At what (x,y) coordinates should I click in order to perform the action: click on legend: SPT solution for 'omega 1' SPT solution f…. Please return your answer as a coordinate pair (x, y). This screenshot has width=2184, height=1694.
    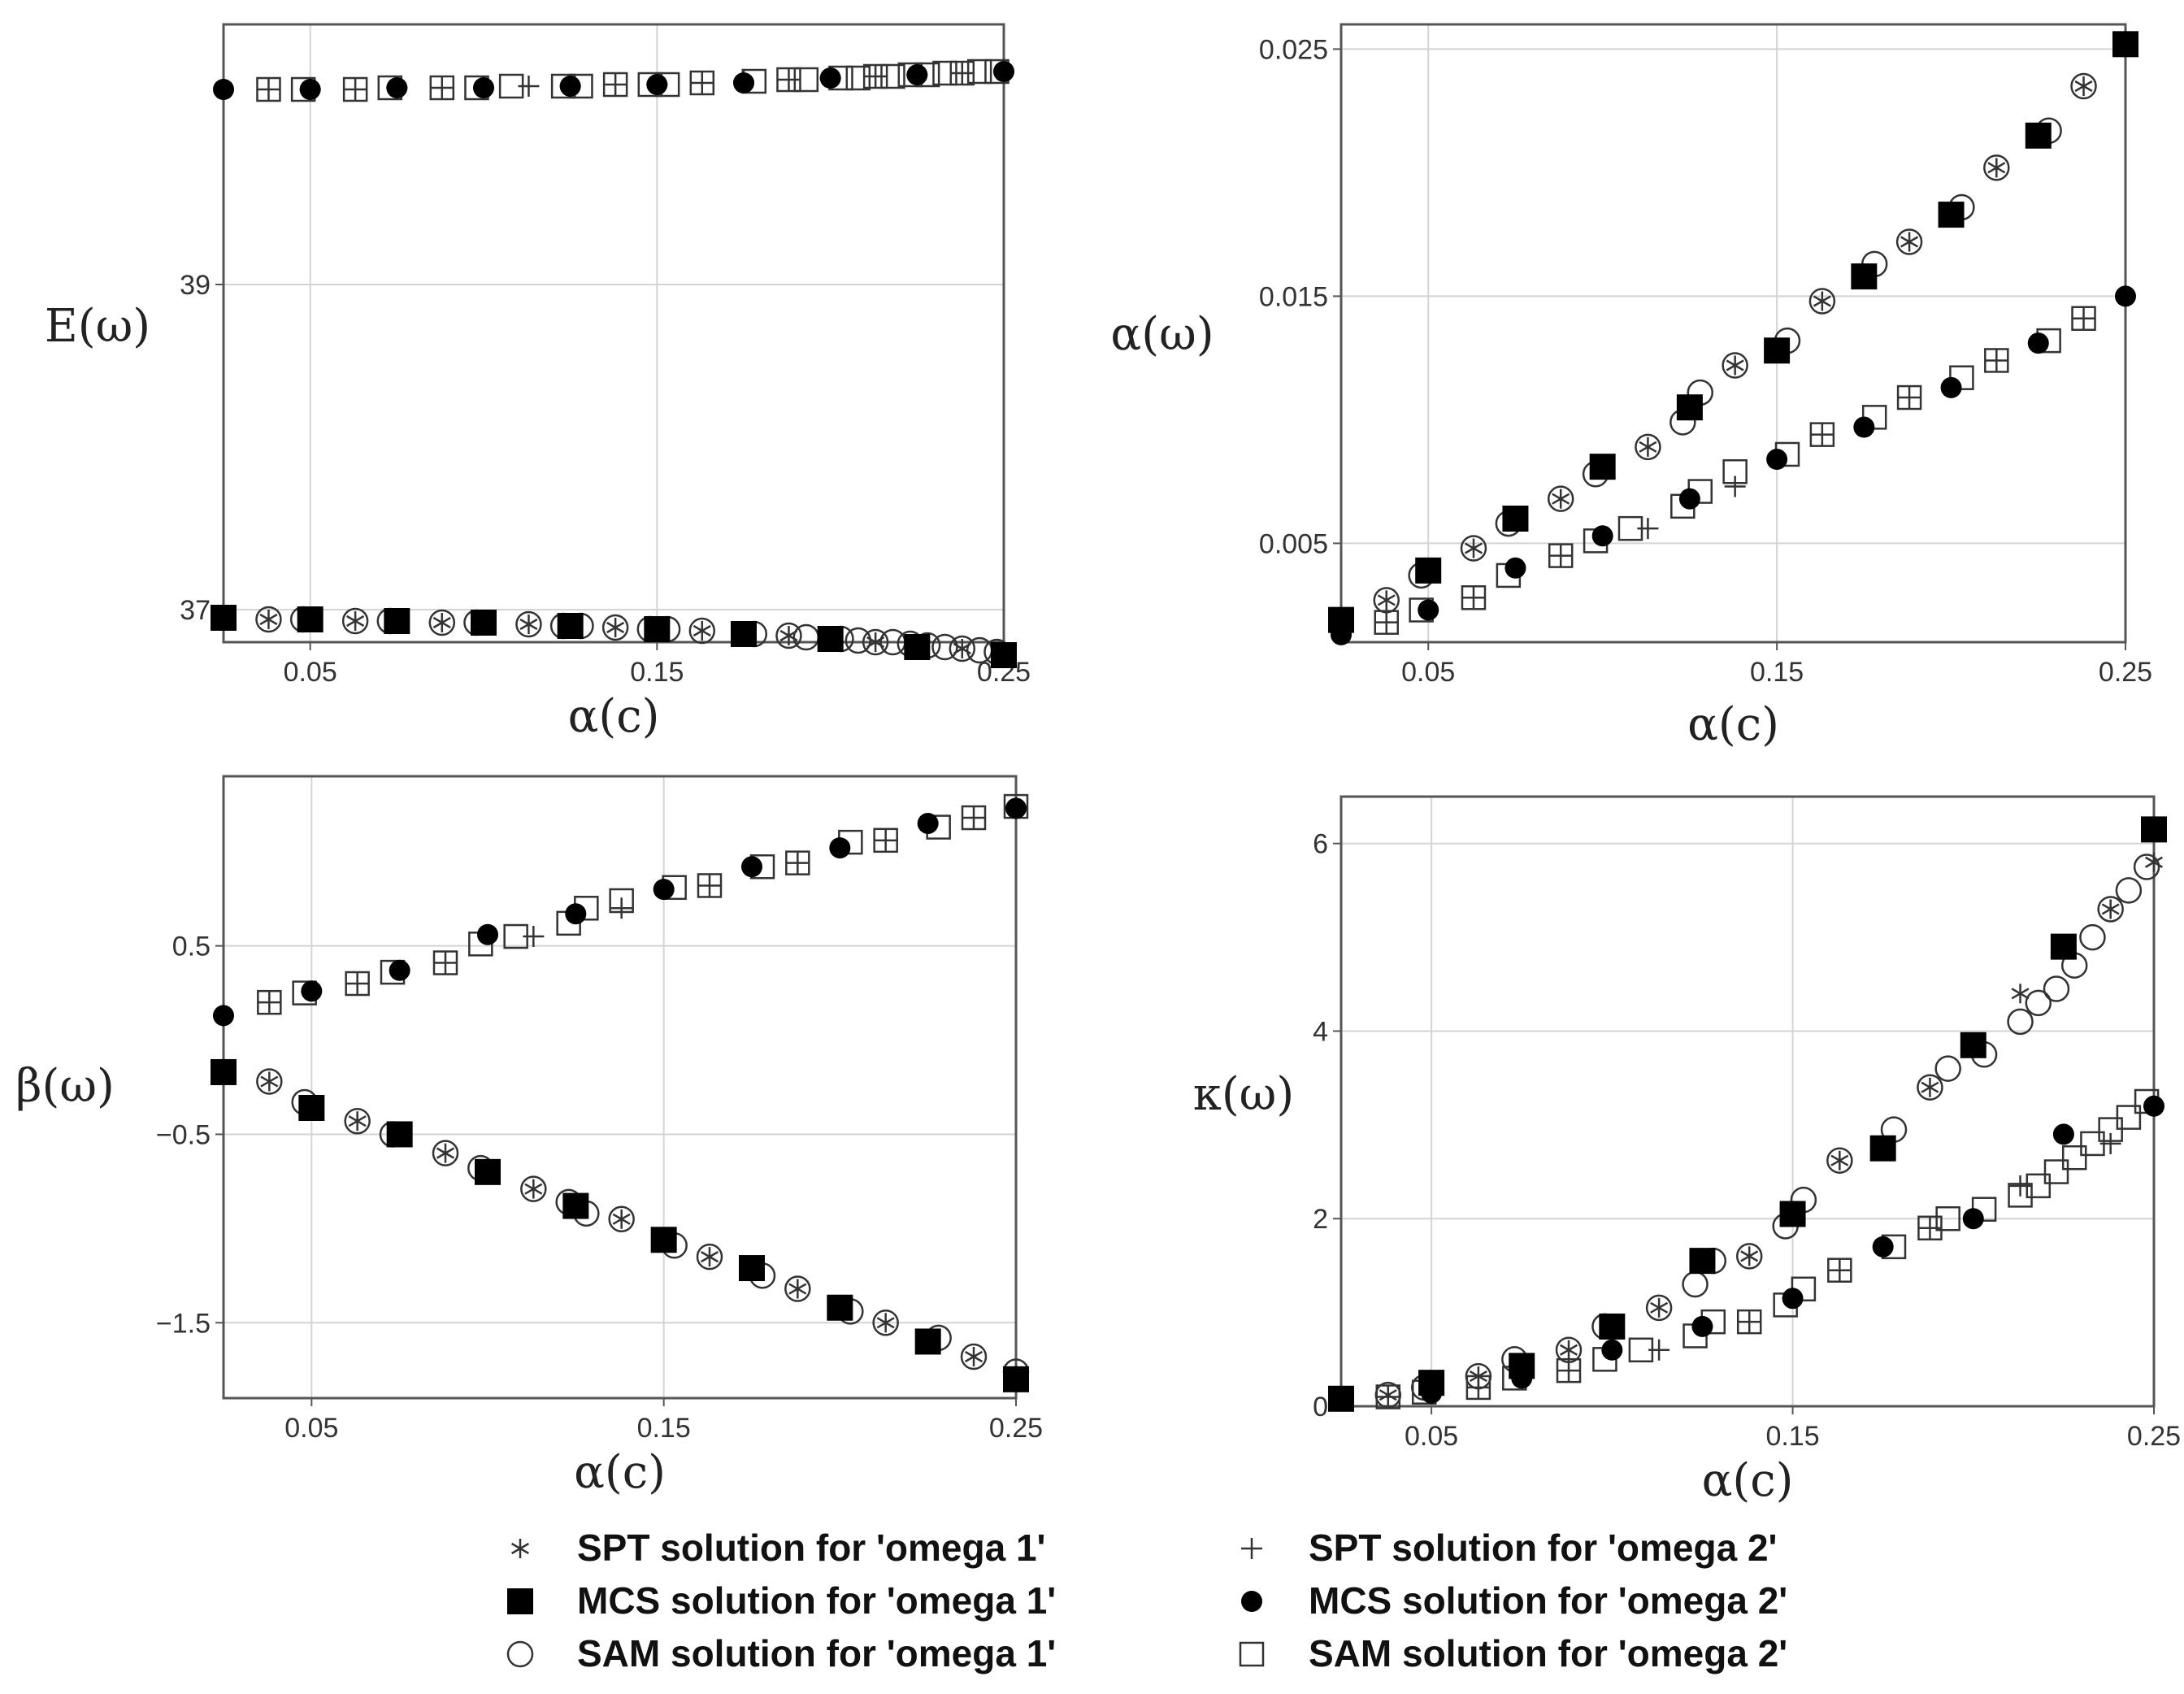
    Looking at the image, I should click on (1146, 1601).